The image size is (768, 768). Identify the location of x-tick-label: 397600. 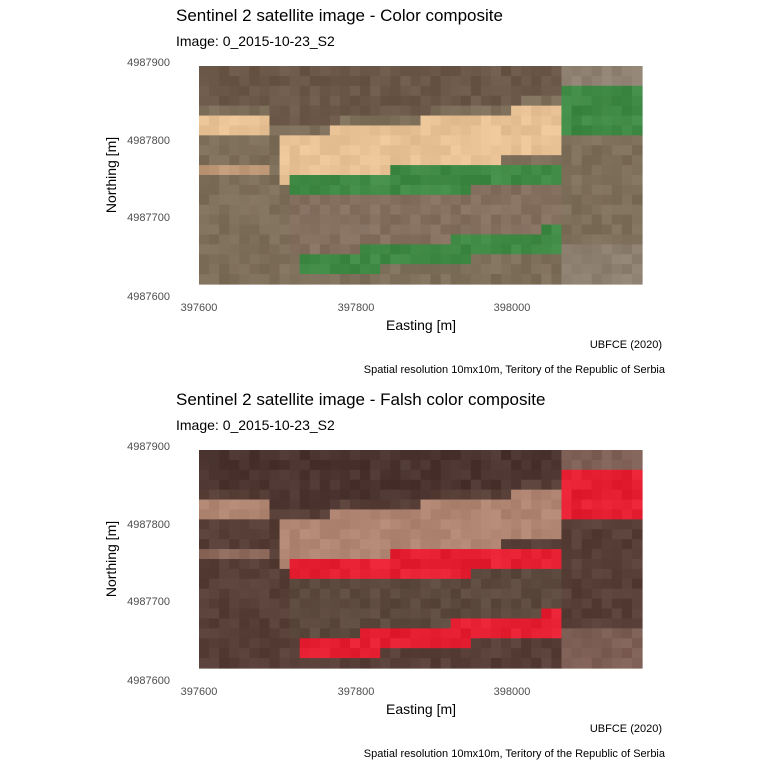
(199, 692).